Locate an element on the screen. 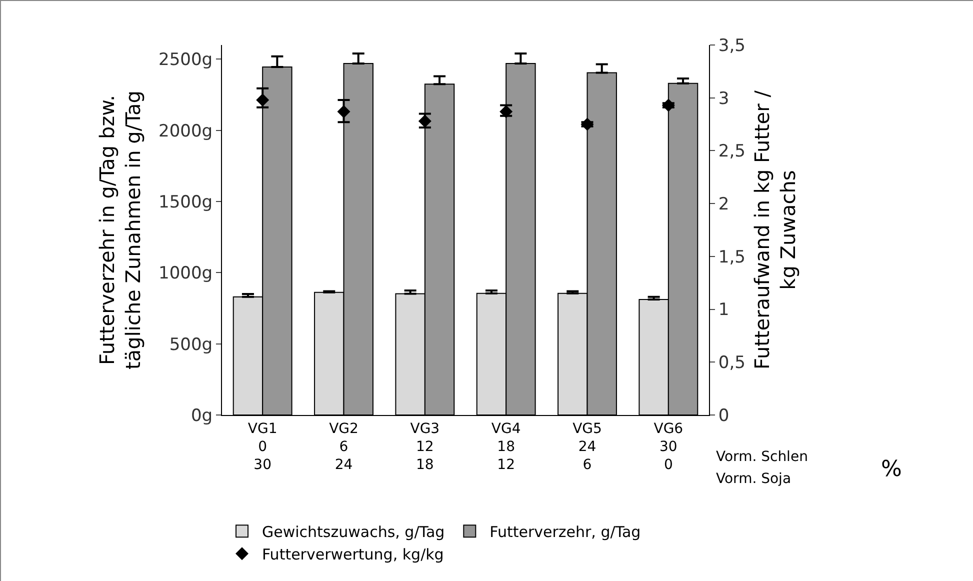 The image size is (973, 581). y-tick-label: 2000g is located at coordinates (185, 131).